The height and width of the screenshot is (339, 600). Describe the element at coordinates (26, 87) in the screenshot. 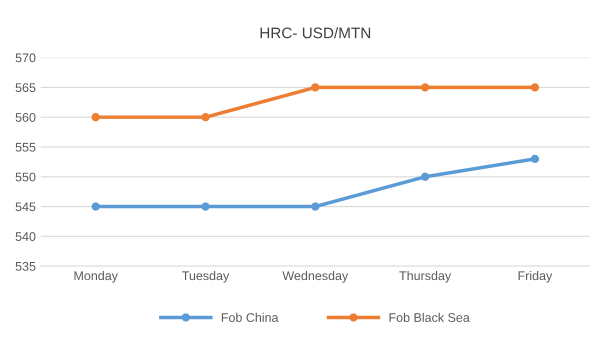

I see `y-tick-label: 565` at that location.